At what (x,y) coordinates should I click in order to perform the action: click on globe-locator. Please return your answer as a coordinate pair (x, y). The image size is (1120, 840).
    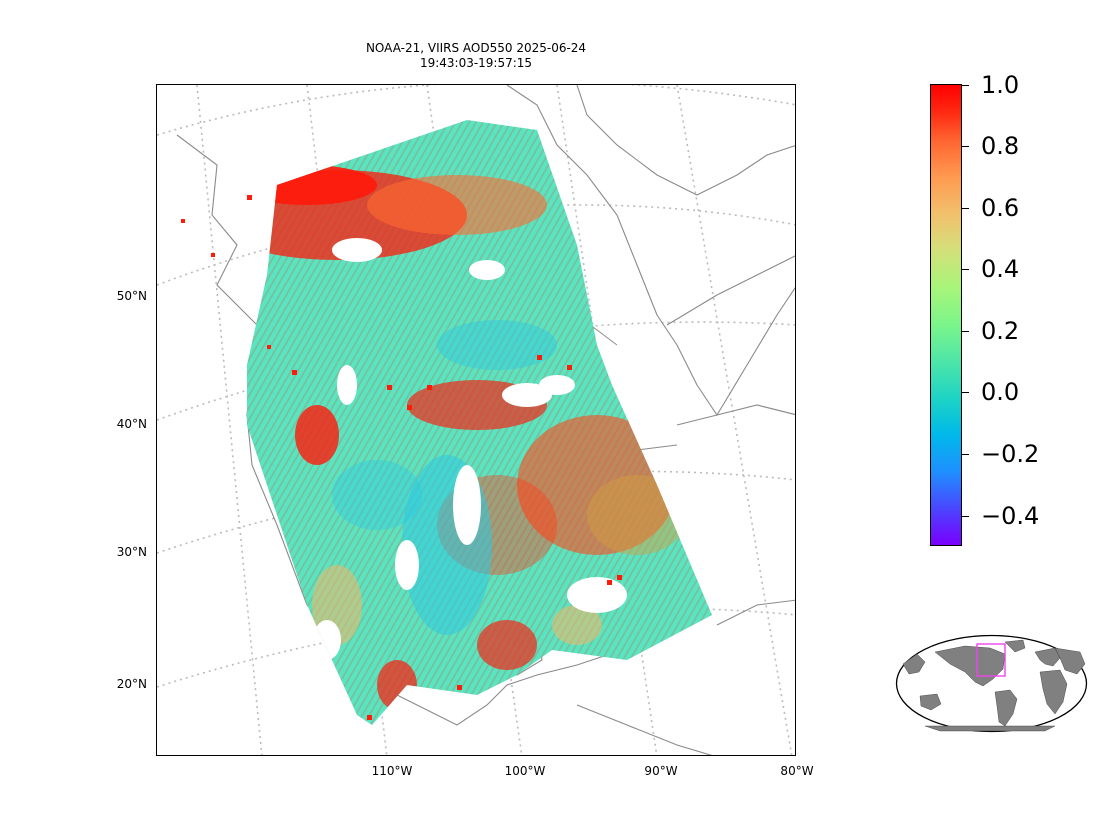
    Looking at the image, I should click on (991, 683).